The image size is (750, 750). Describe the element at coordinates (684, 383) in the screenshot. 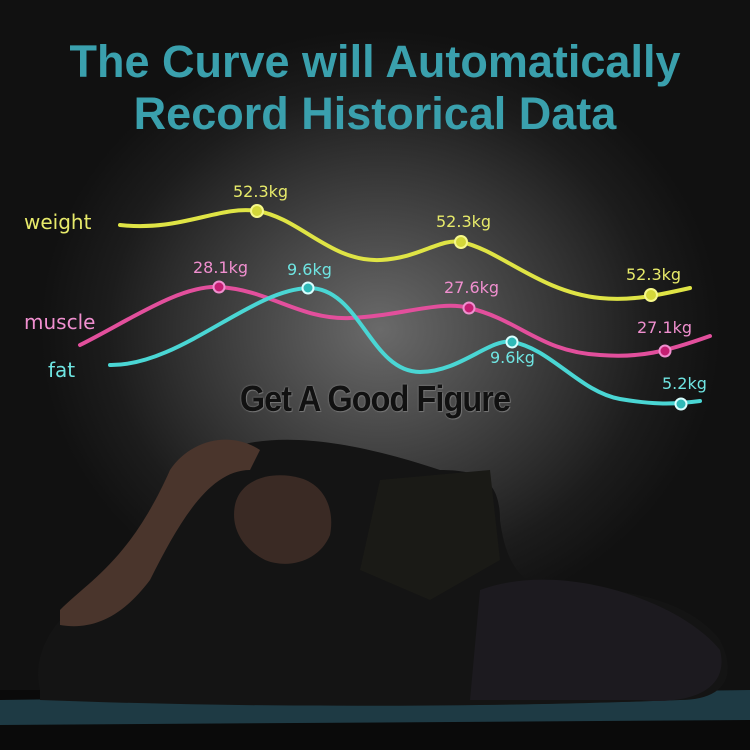

I see `fat-value-label: 5.2kg` at that location.